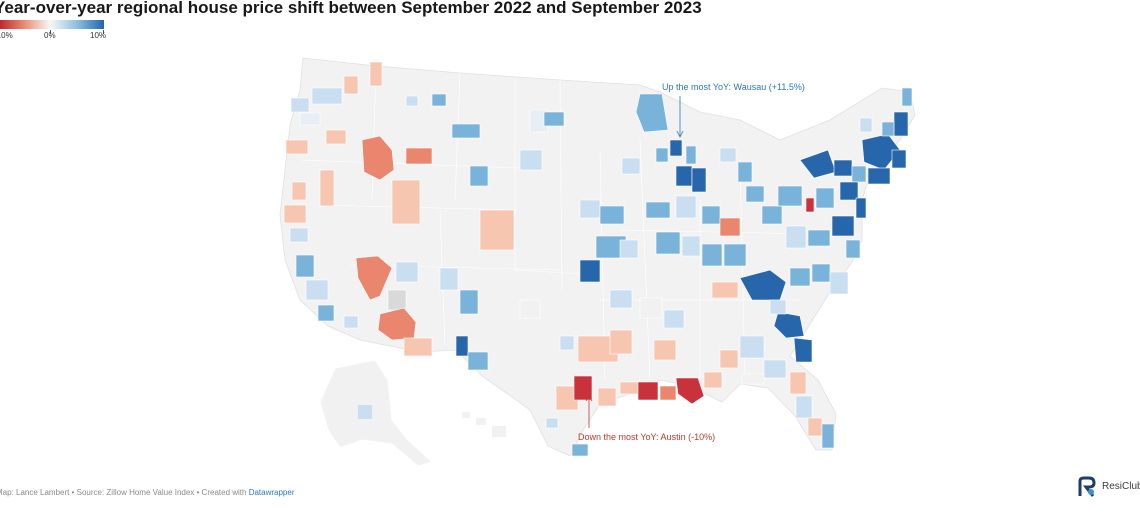 This screenshot has width=1140, height=524. Describe the element at coordinates (646, 437) in the screenshot. I see `annotation-bottom-label: Down the most YoY: Austin (-10%)` at that location.